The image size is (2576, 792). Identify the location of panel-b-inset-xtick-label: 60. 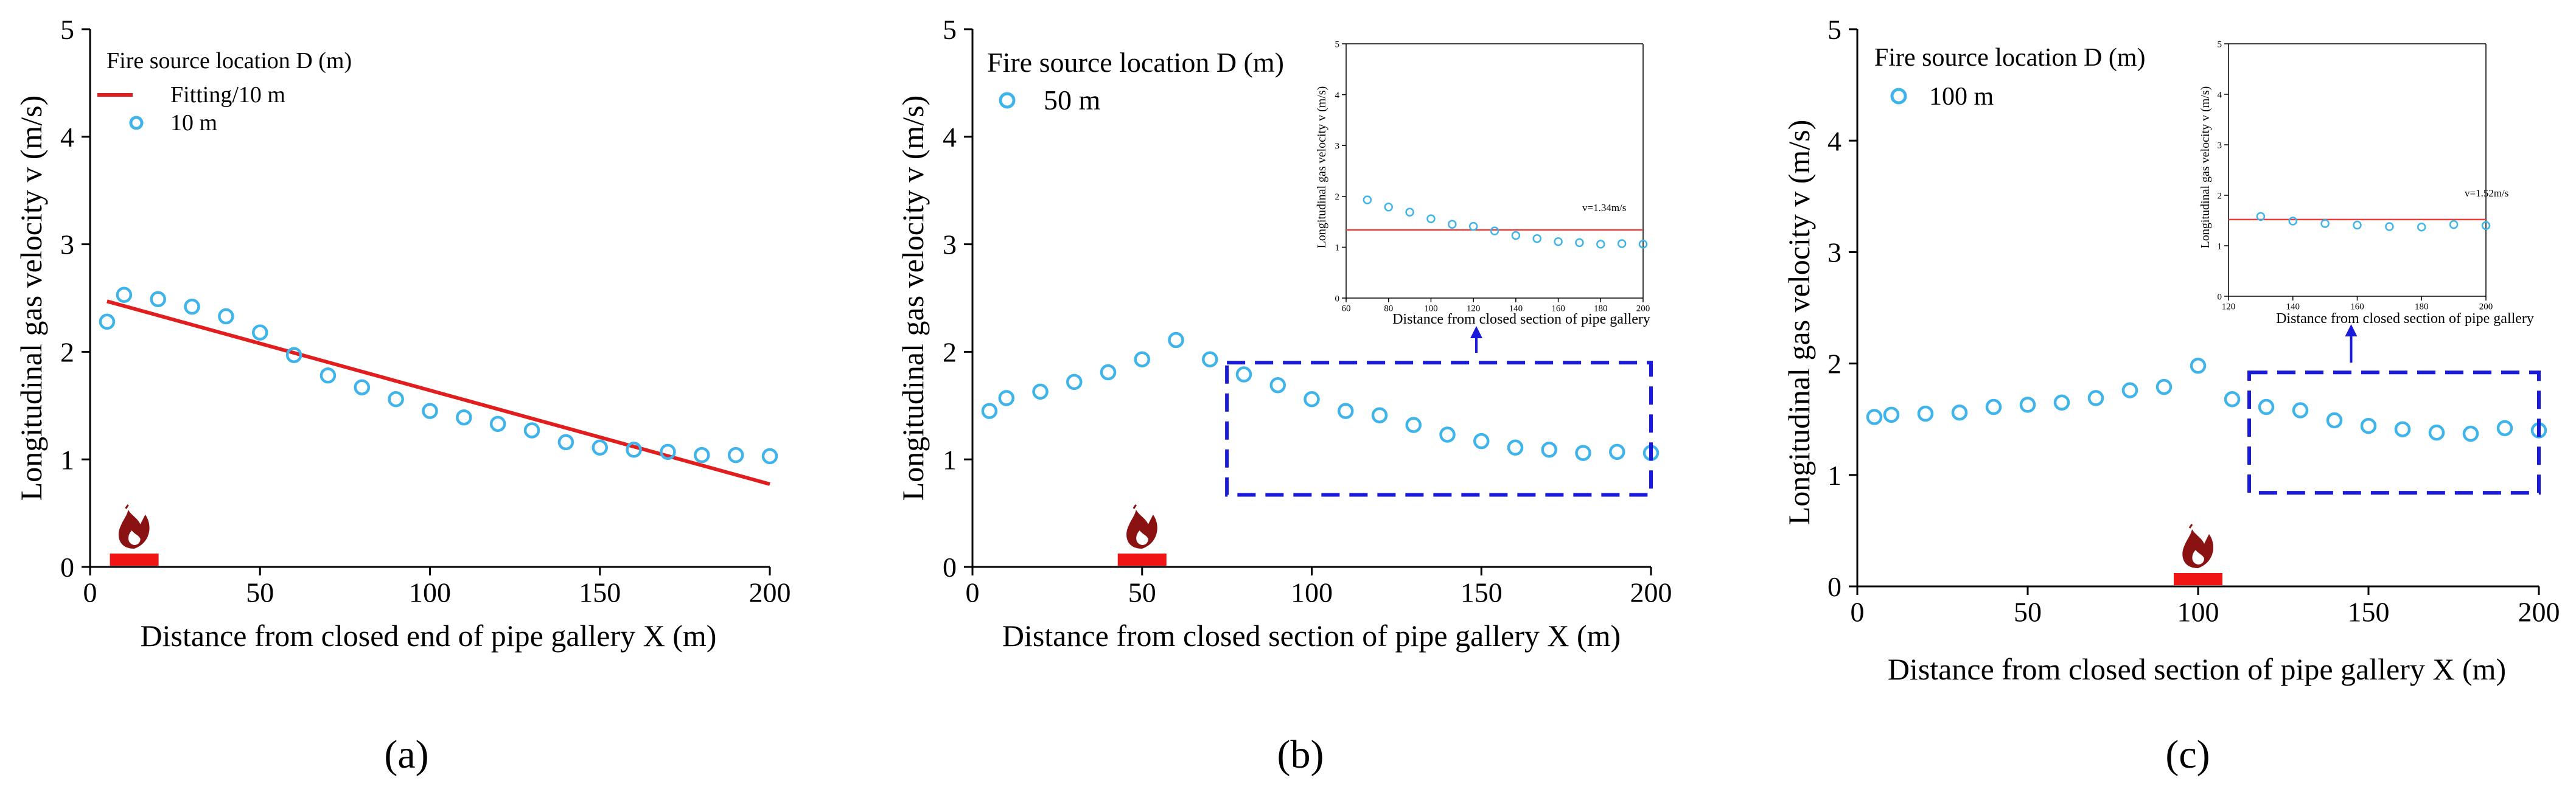
(1346, 309).